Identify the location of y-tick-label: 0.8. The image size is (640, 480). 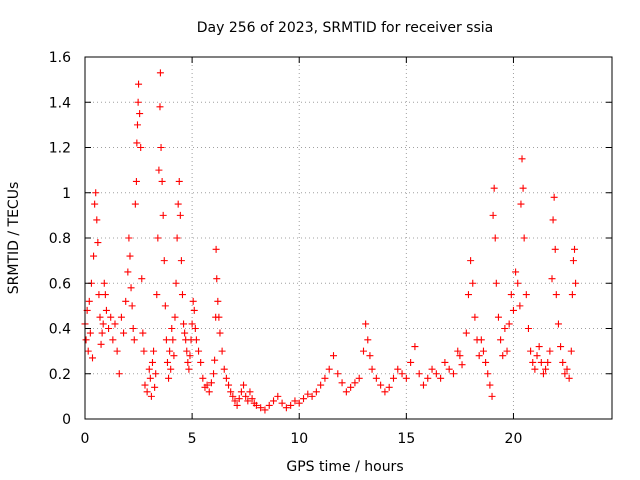
(60, 239).